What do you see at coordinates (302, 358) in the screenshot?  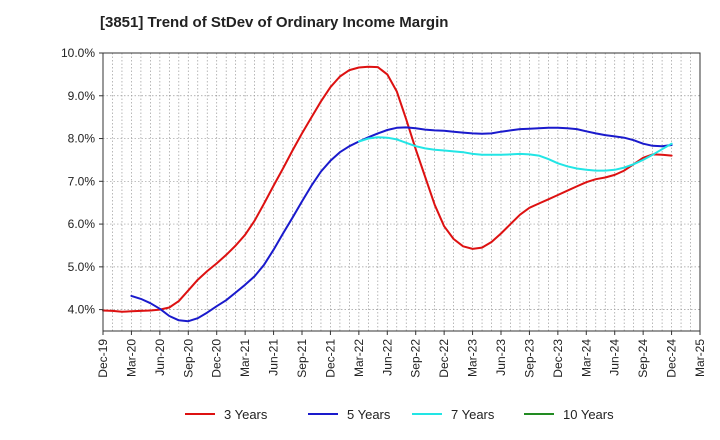 I see `x-tick-label: Sep-21` at bounding box center [302, 358].